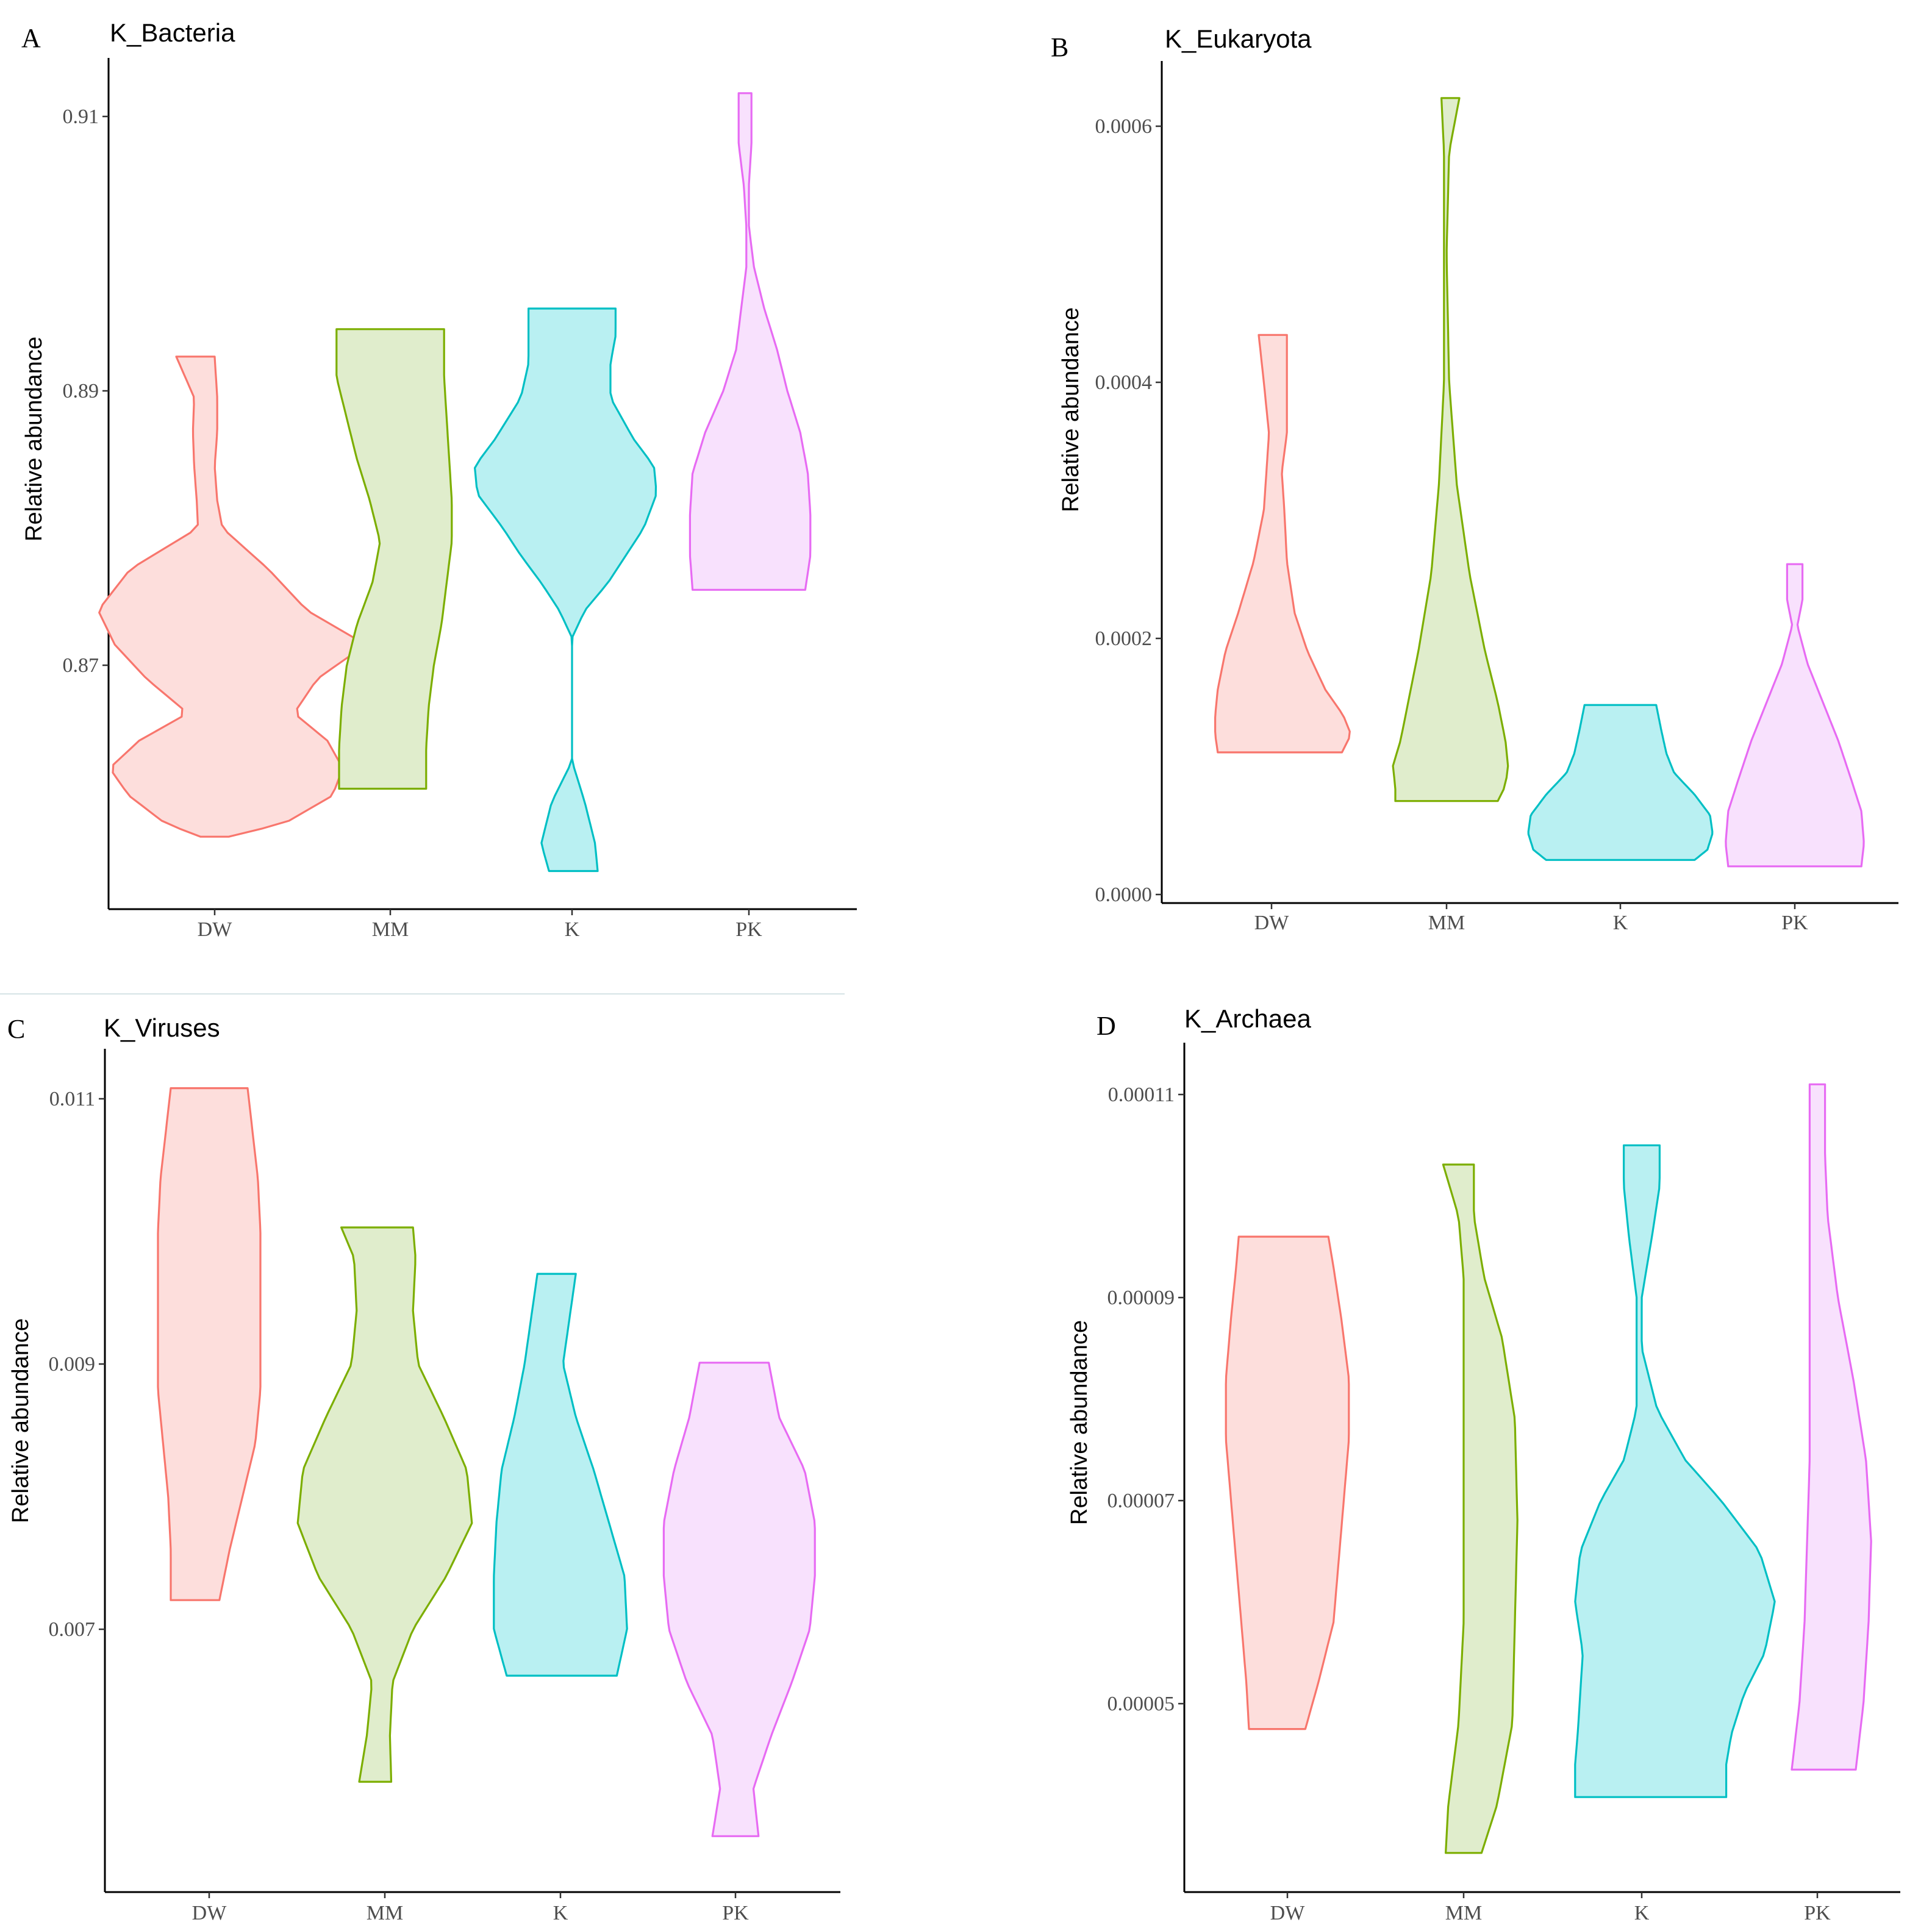 Image resolution: width=1932 pixels, height=1925 pixels. What do you see at coordinates (81, 116) in the screenshot?
I see `y-tick-label: 0.91` at bounding box center [81, 116].